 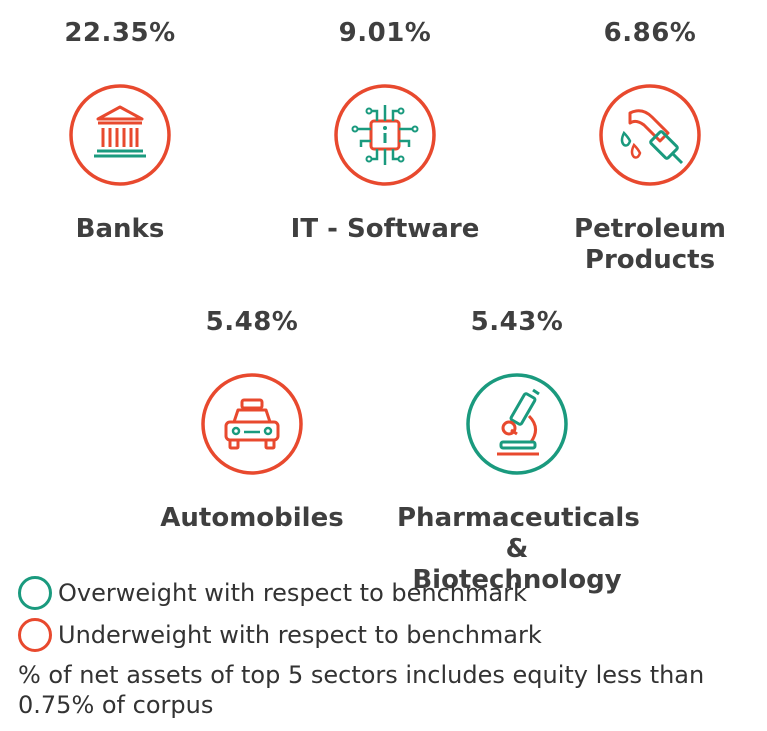 What do you see at coordinates (385, 229) in the screenshot?
I see `sector-name: IT - Software` at bounding box center [385, 229].